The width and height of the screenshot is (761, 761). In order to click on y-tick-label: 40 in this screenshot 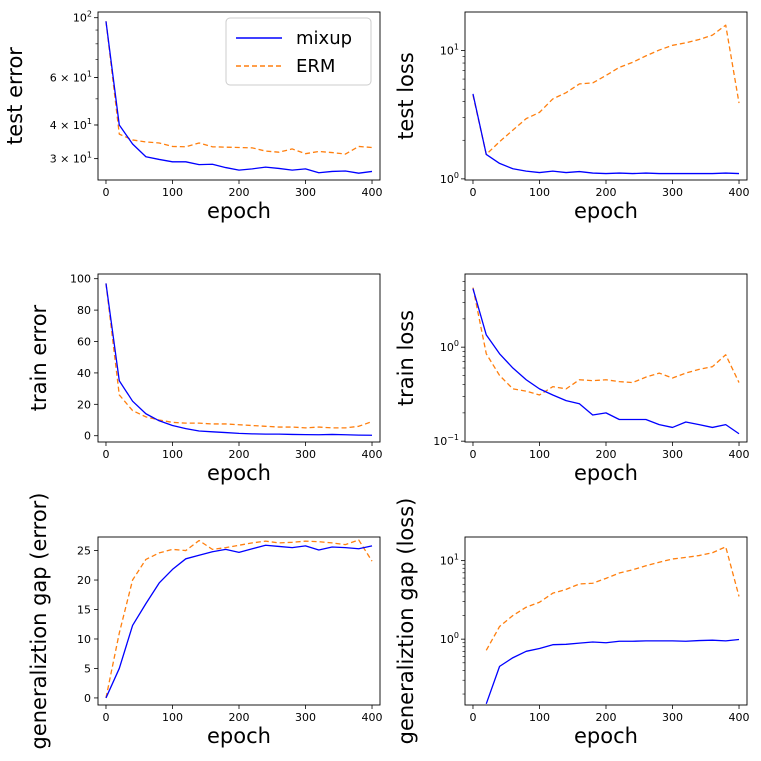, I will do `click(84, 373)`.